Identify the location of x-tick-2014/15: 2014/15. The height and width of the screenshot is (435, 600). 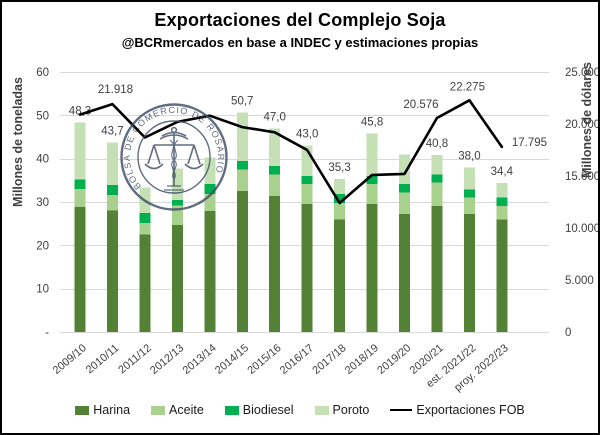
(232, 359).